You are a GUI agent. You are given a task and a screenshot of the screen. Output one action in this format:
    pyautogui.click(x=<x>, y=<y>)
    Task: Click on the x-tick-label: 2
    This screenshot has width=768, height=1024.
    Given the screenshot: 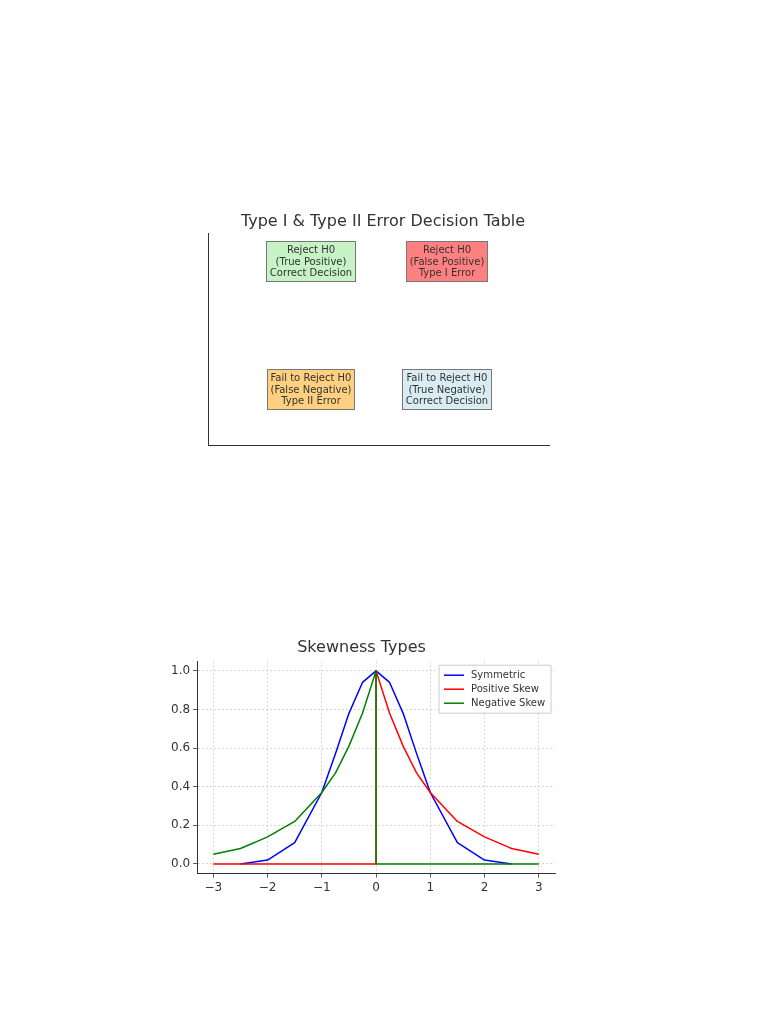 What is the action you would take?
    pyautogui.click(x=484, y=886)
    